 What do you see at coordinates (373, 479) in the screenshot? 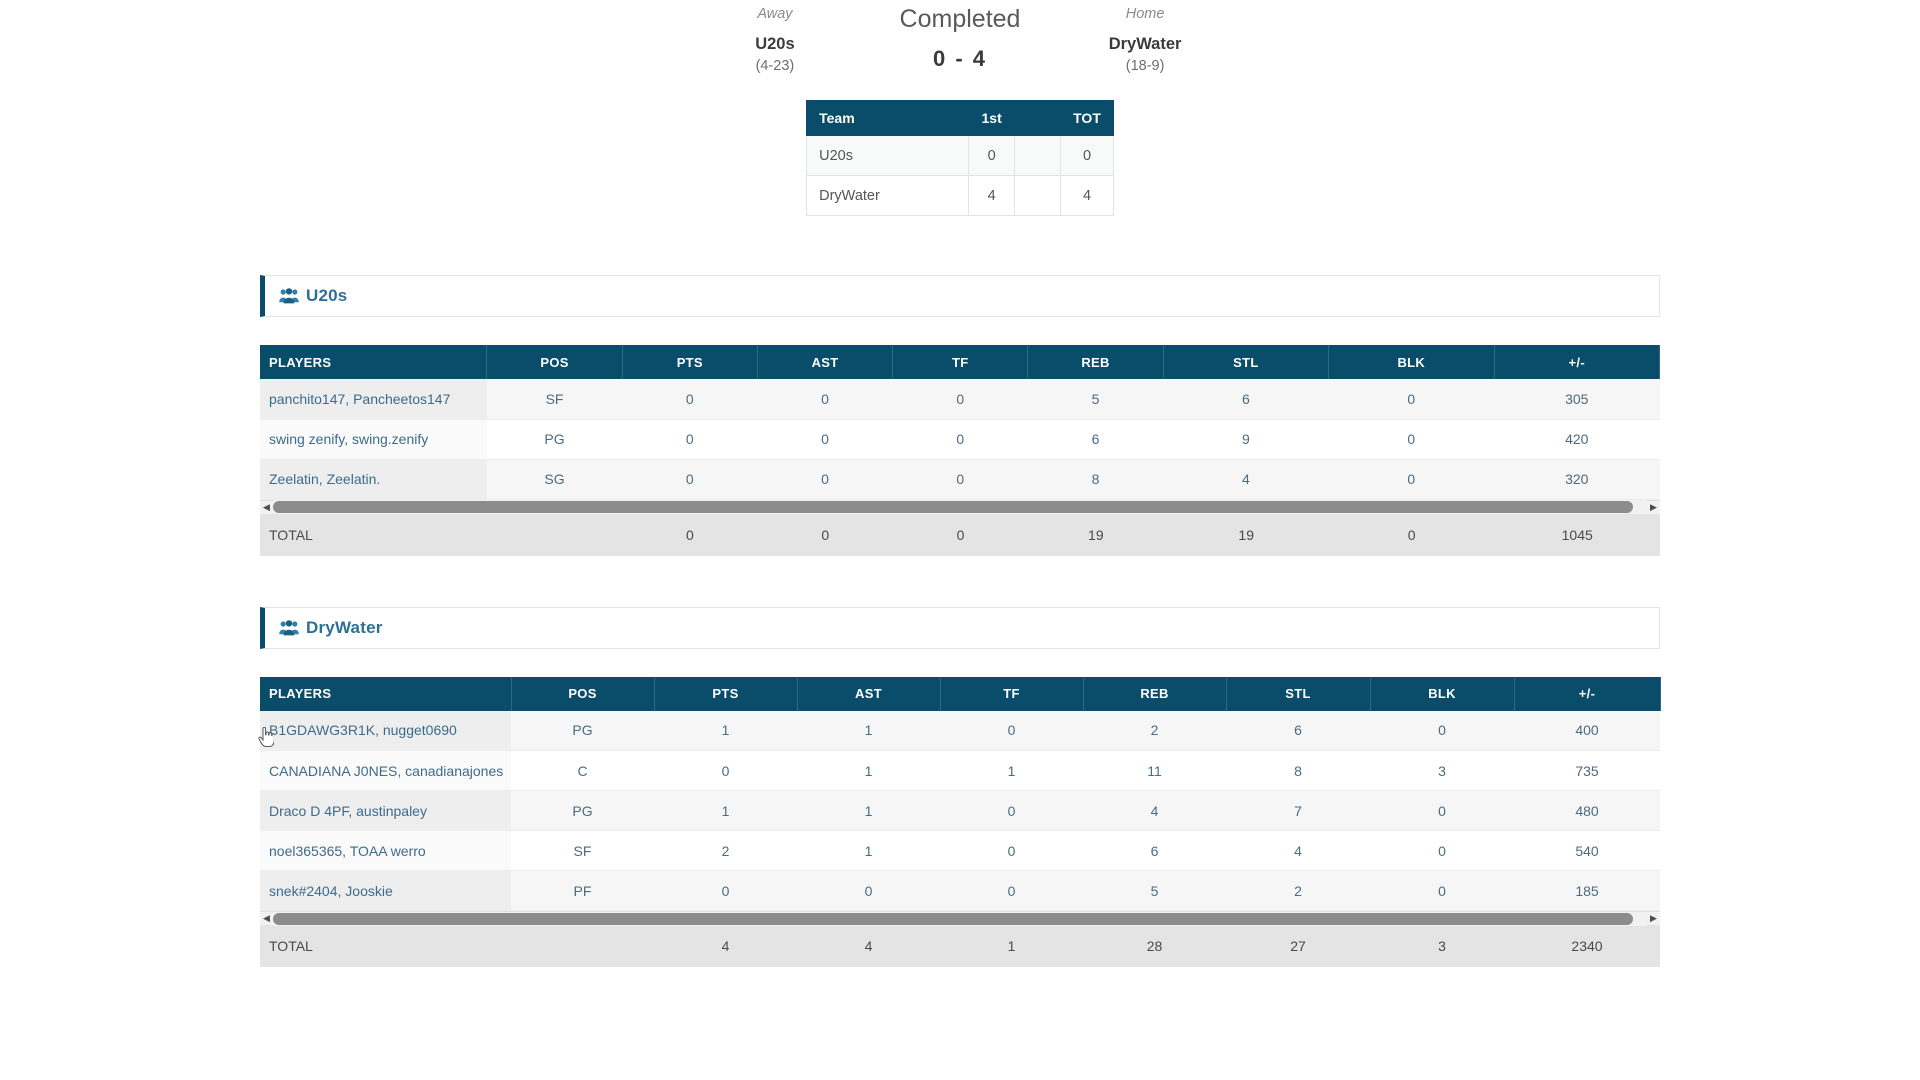
I see `player-name: Zeelatin, Zeelatin.` at bounding box center [373, 479].